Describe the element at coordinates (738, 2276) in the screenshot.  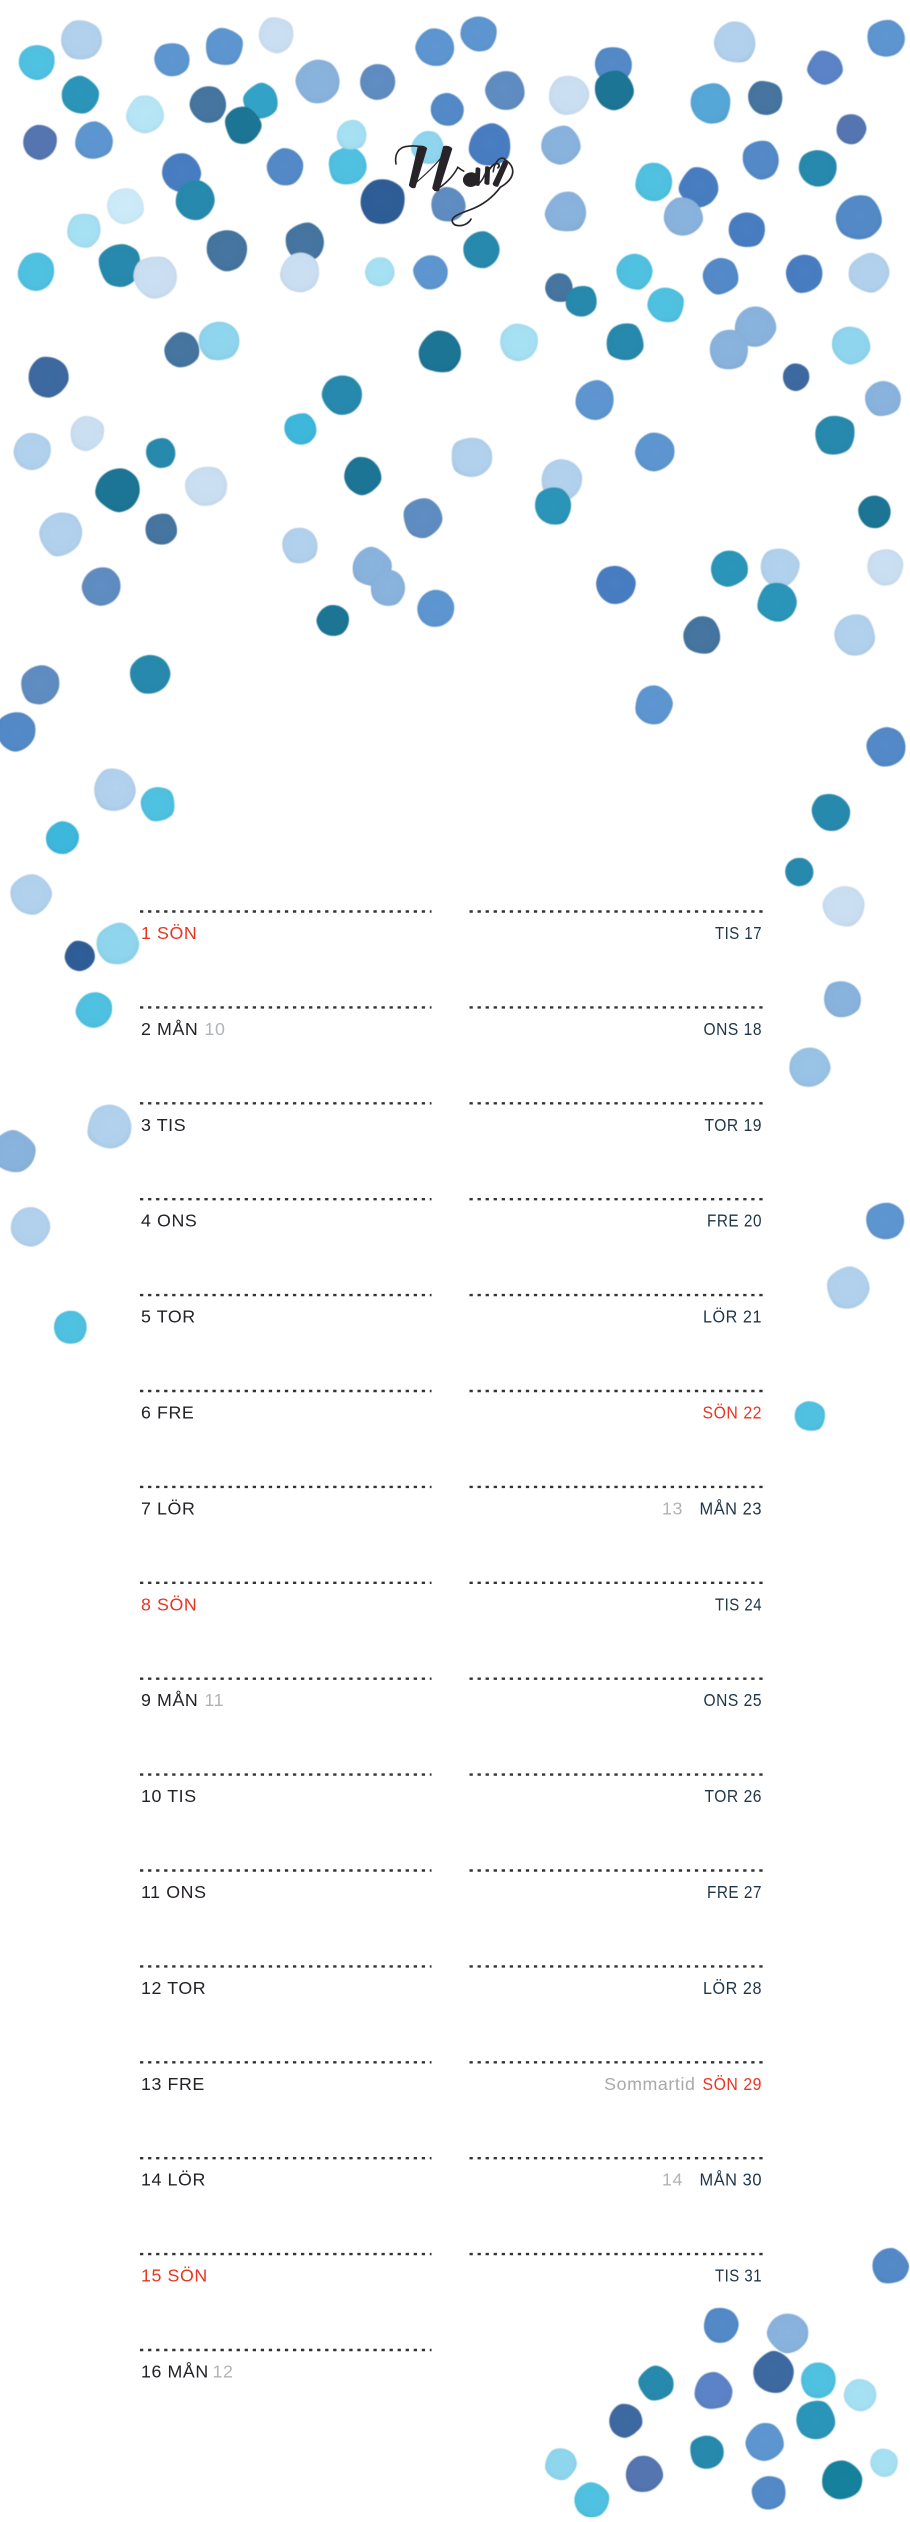
I see `svg-text: TIS 31` at that location.